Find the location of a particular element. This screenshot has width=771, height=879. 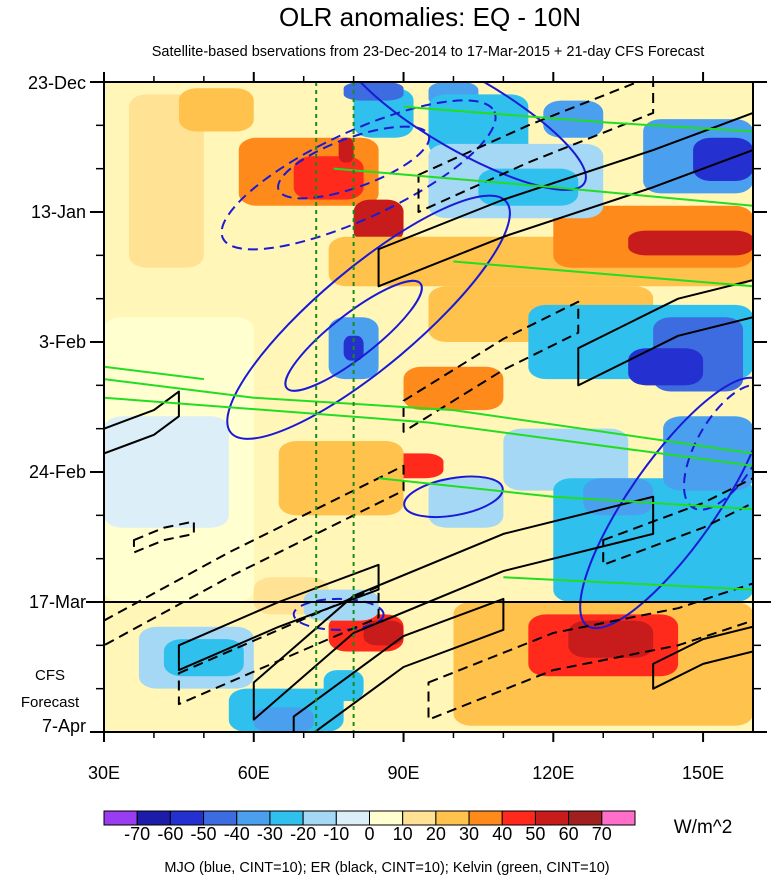

colorbar-label-14: 70 is located at coordinates (602, 834).